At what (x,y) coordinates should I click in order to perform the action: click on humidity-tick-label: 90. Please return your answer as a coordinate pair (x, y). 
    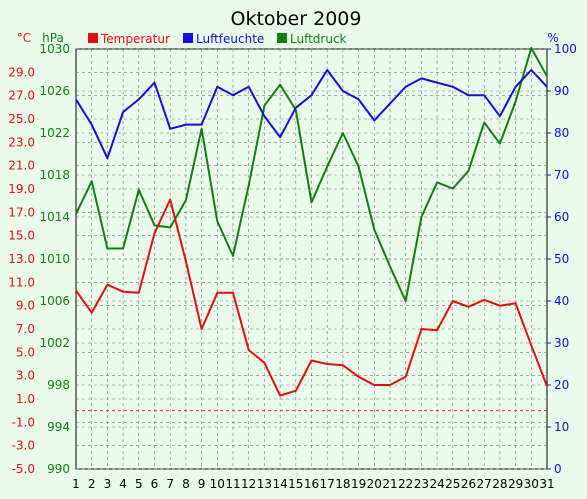
    Looking at the image, I should click on (561, 91).